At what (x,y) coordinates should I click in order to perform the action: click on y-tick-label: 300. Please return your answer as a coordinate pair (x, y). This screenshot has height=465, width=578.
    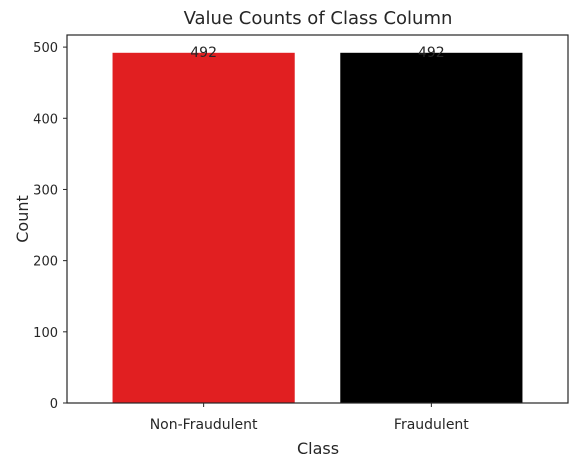
    Looking at the image, I should click on (45, 190).